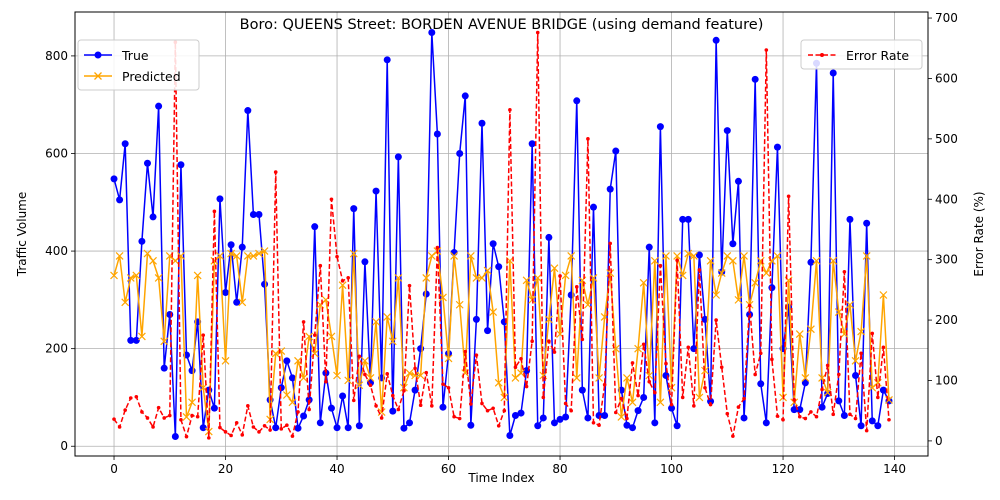  What do you see at coordinates (114, 469) in the screenshot?
I see `x-tick-label: 0` at bounding box center [114, 469].